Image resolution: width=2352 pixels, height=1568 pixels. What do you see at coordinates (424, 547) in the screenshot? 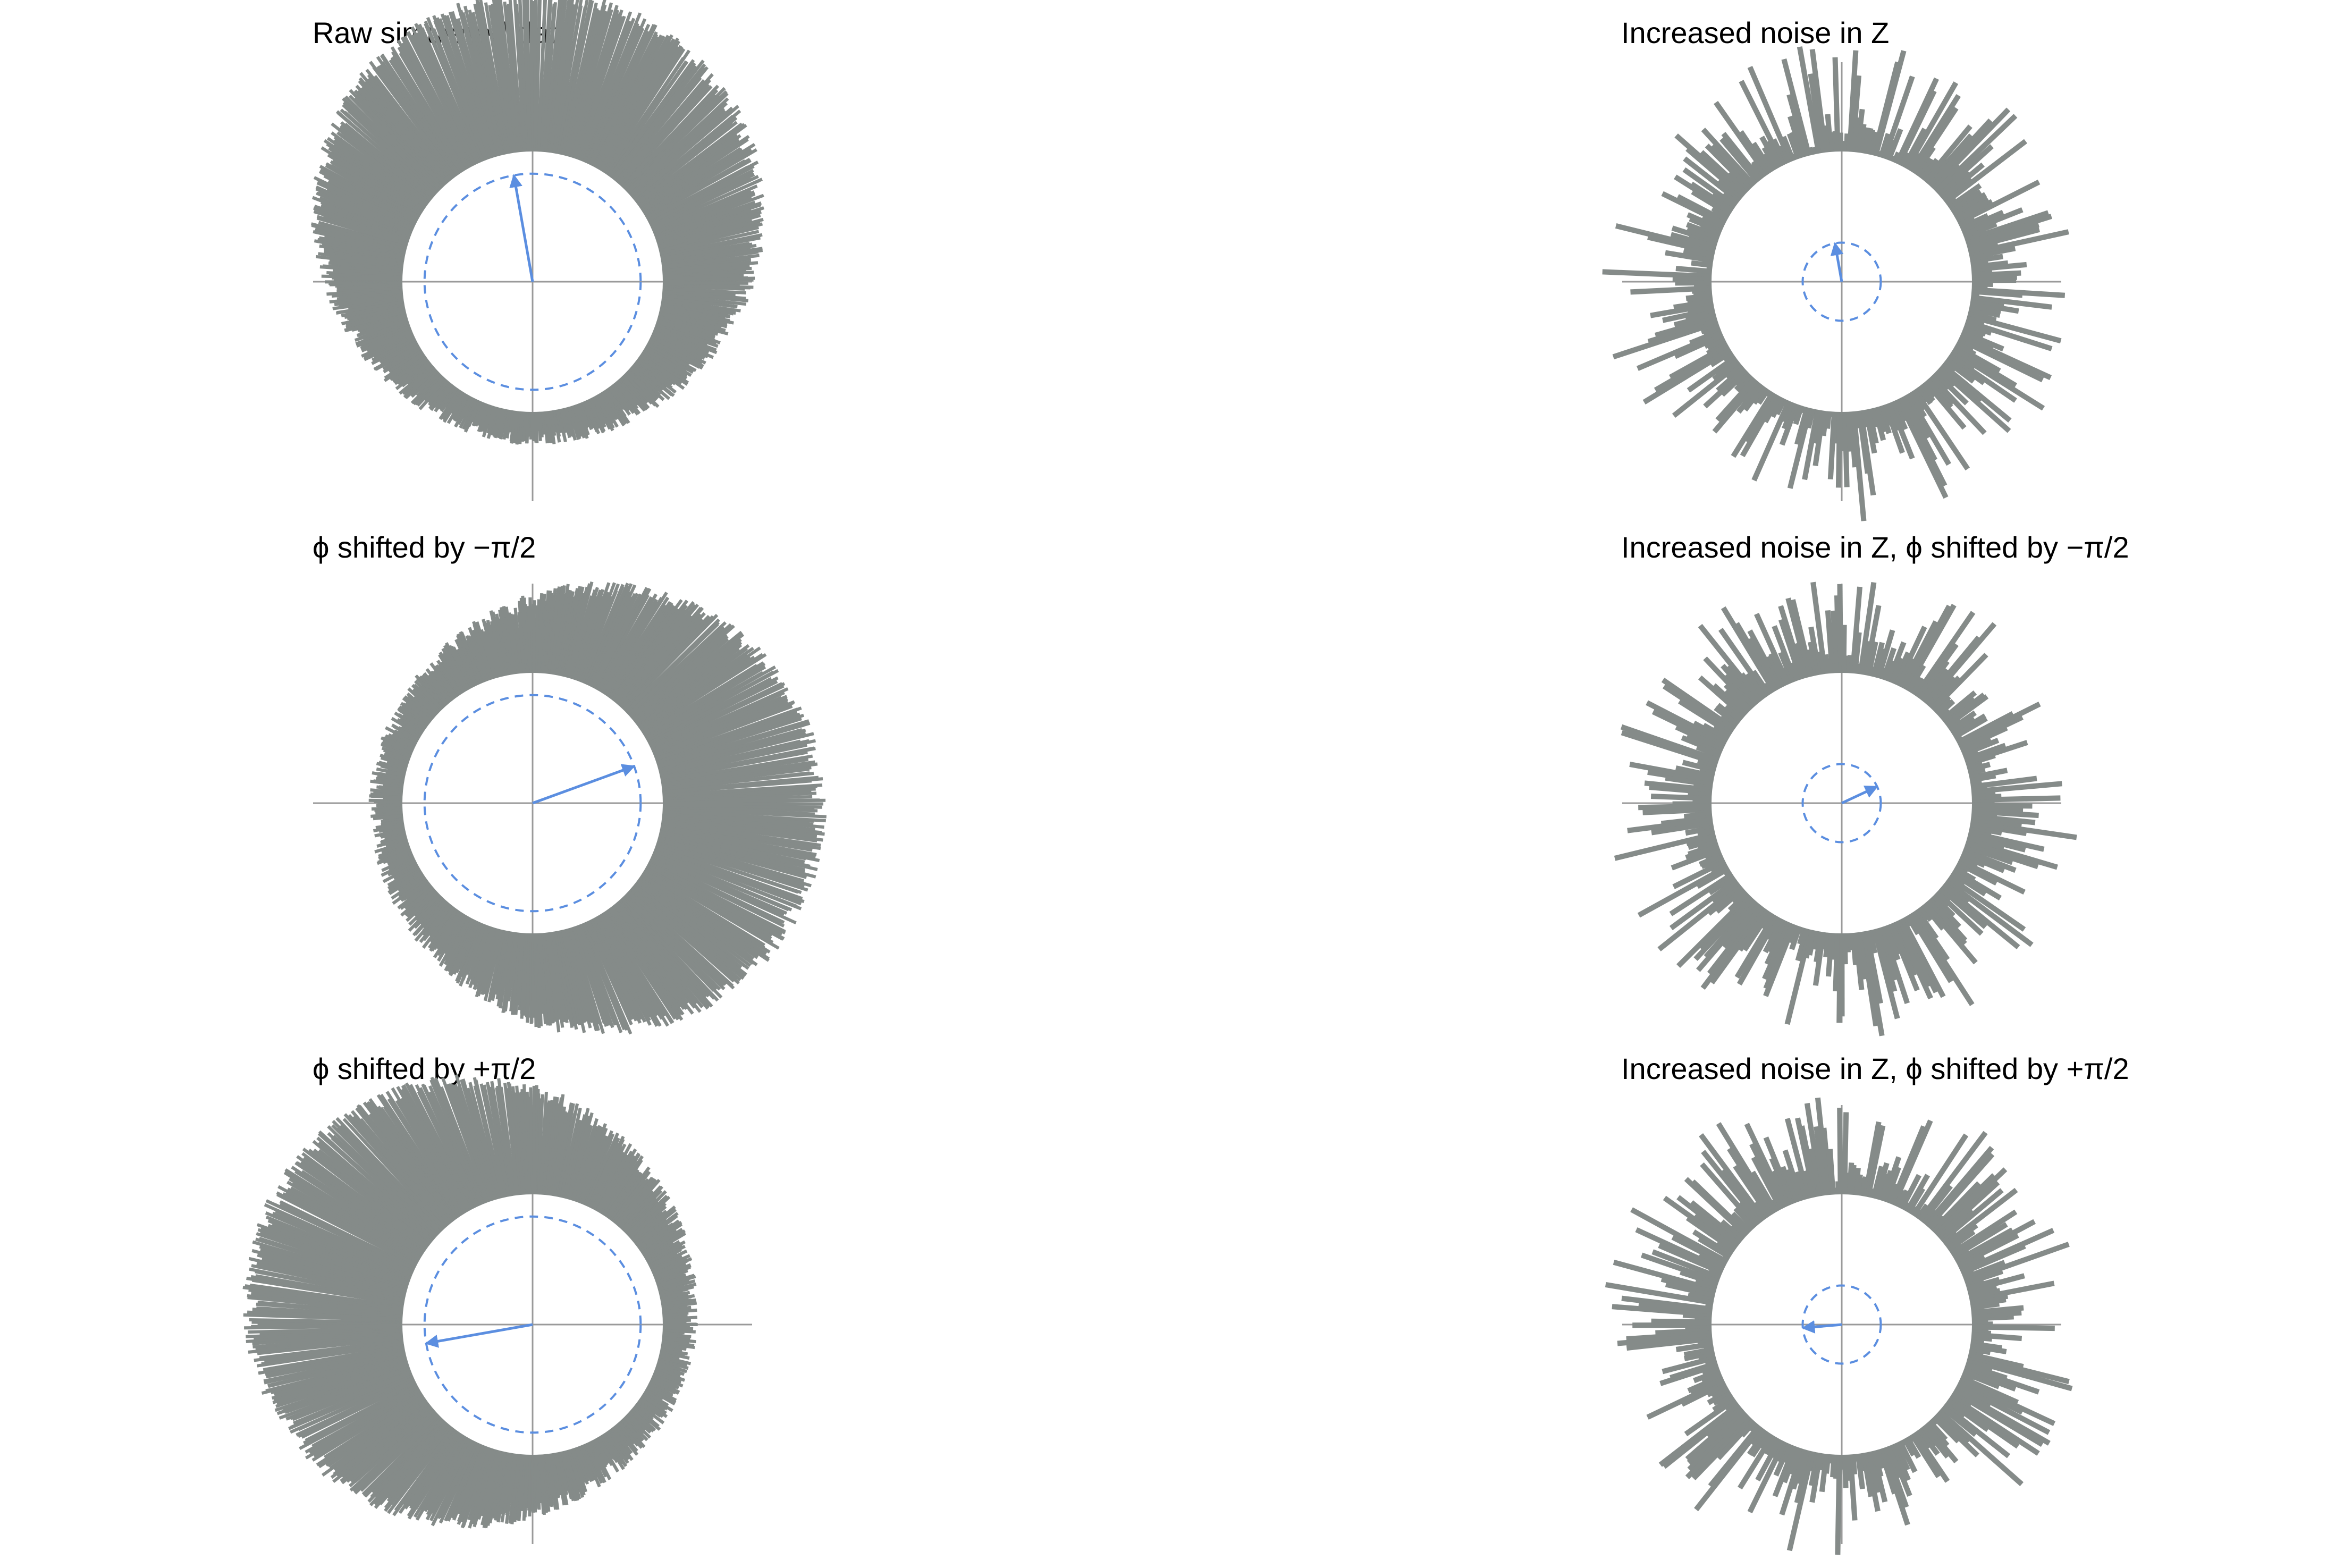
I see `panel-title: ϕ shifted by −π/2` at bounding box center [424, 547].